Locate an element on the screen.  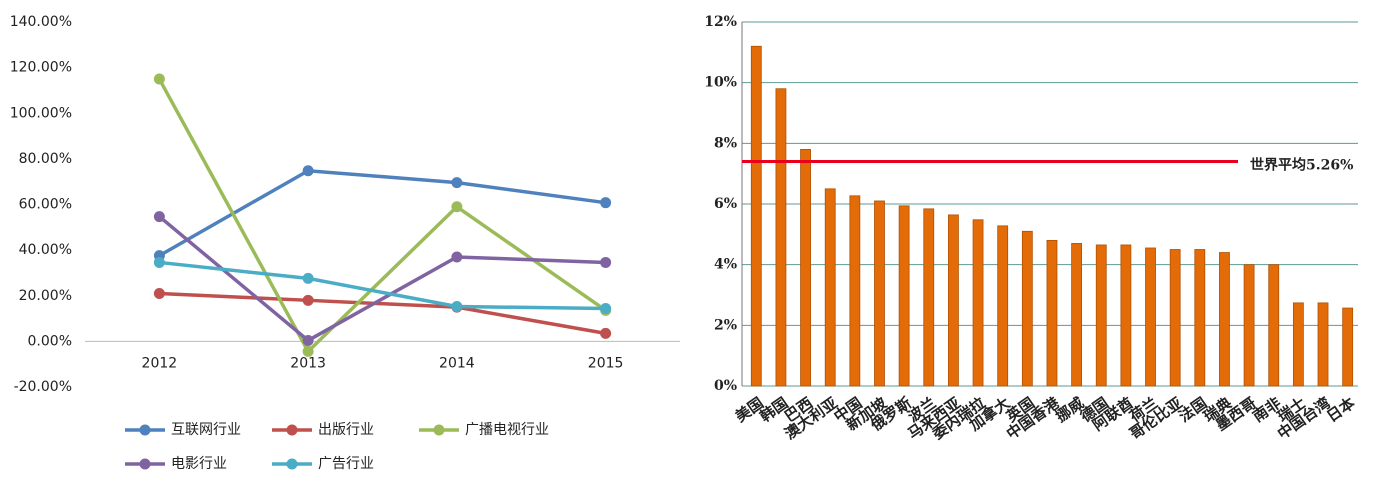
x-tick-label: 2015 is located at coordinates (606, 363).